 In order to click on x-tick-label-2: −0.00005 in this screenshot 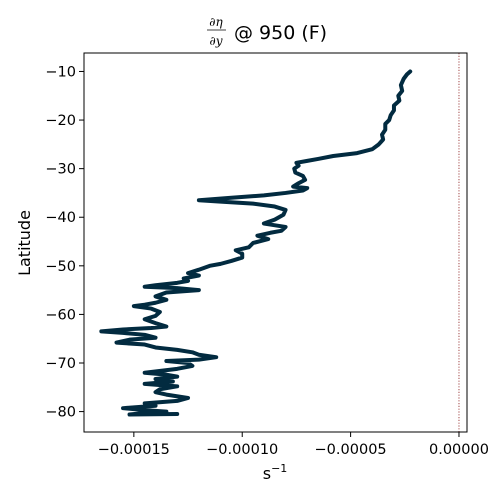, I will do `click(351, 450)`.